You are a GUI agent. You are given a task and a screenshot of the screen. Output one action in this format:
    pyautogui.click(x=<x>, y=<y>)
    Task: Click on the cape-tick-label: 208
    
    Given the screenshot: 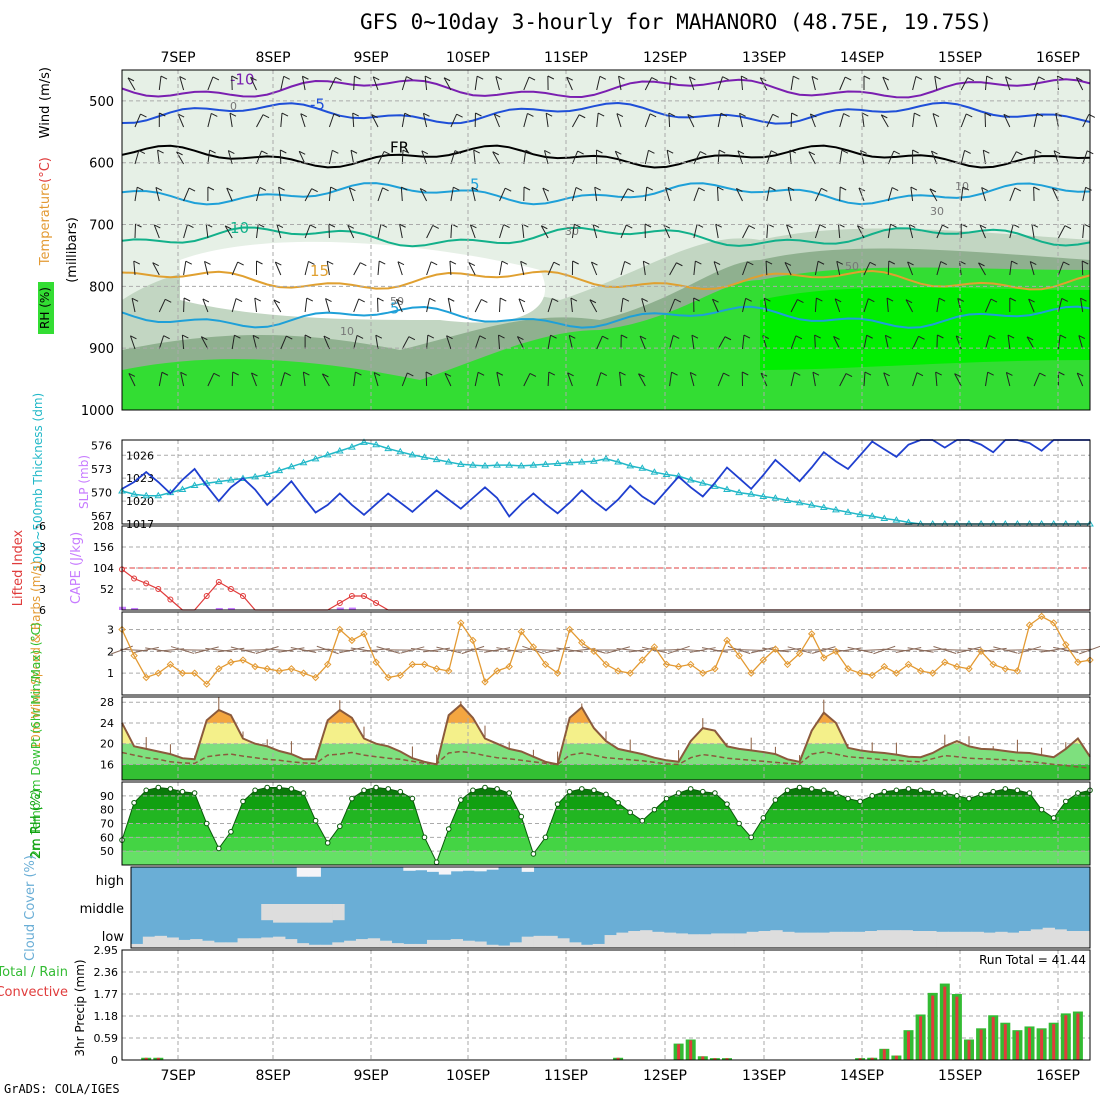 What is the action you would take?
    pyautogui.click(x=103, y=526)
    